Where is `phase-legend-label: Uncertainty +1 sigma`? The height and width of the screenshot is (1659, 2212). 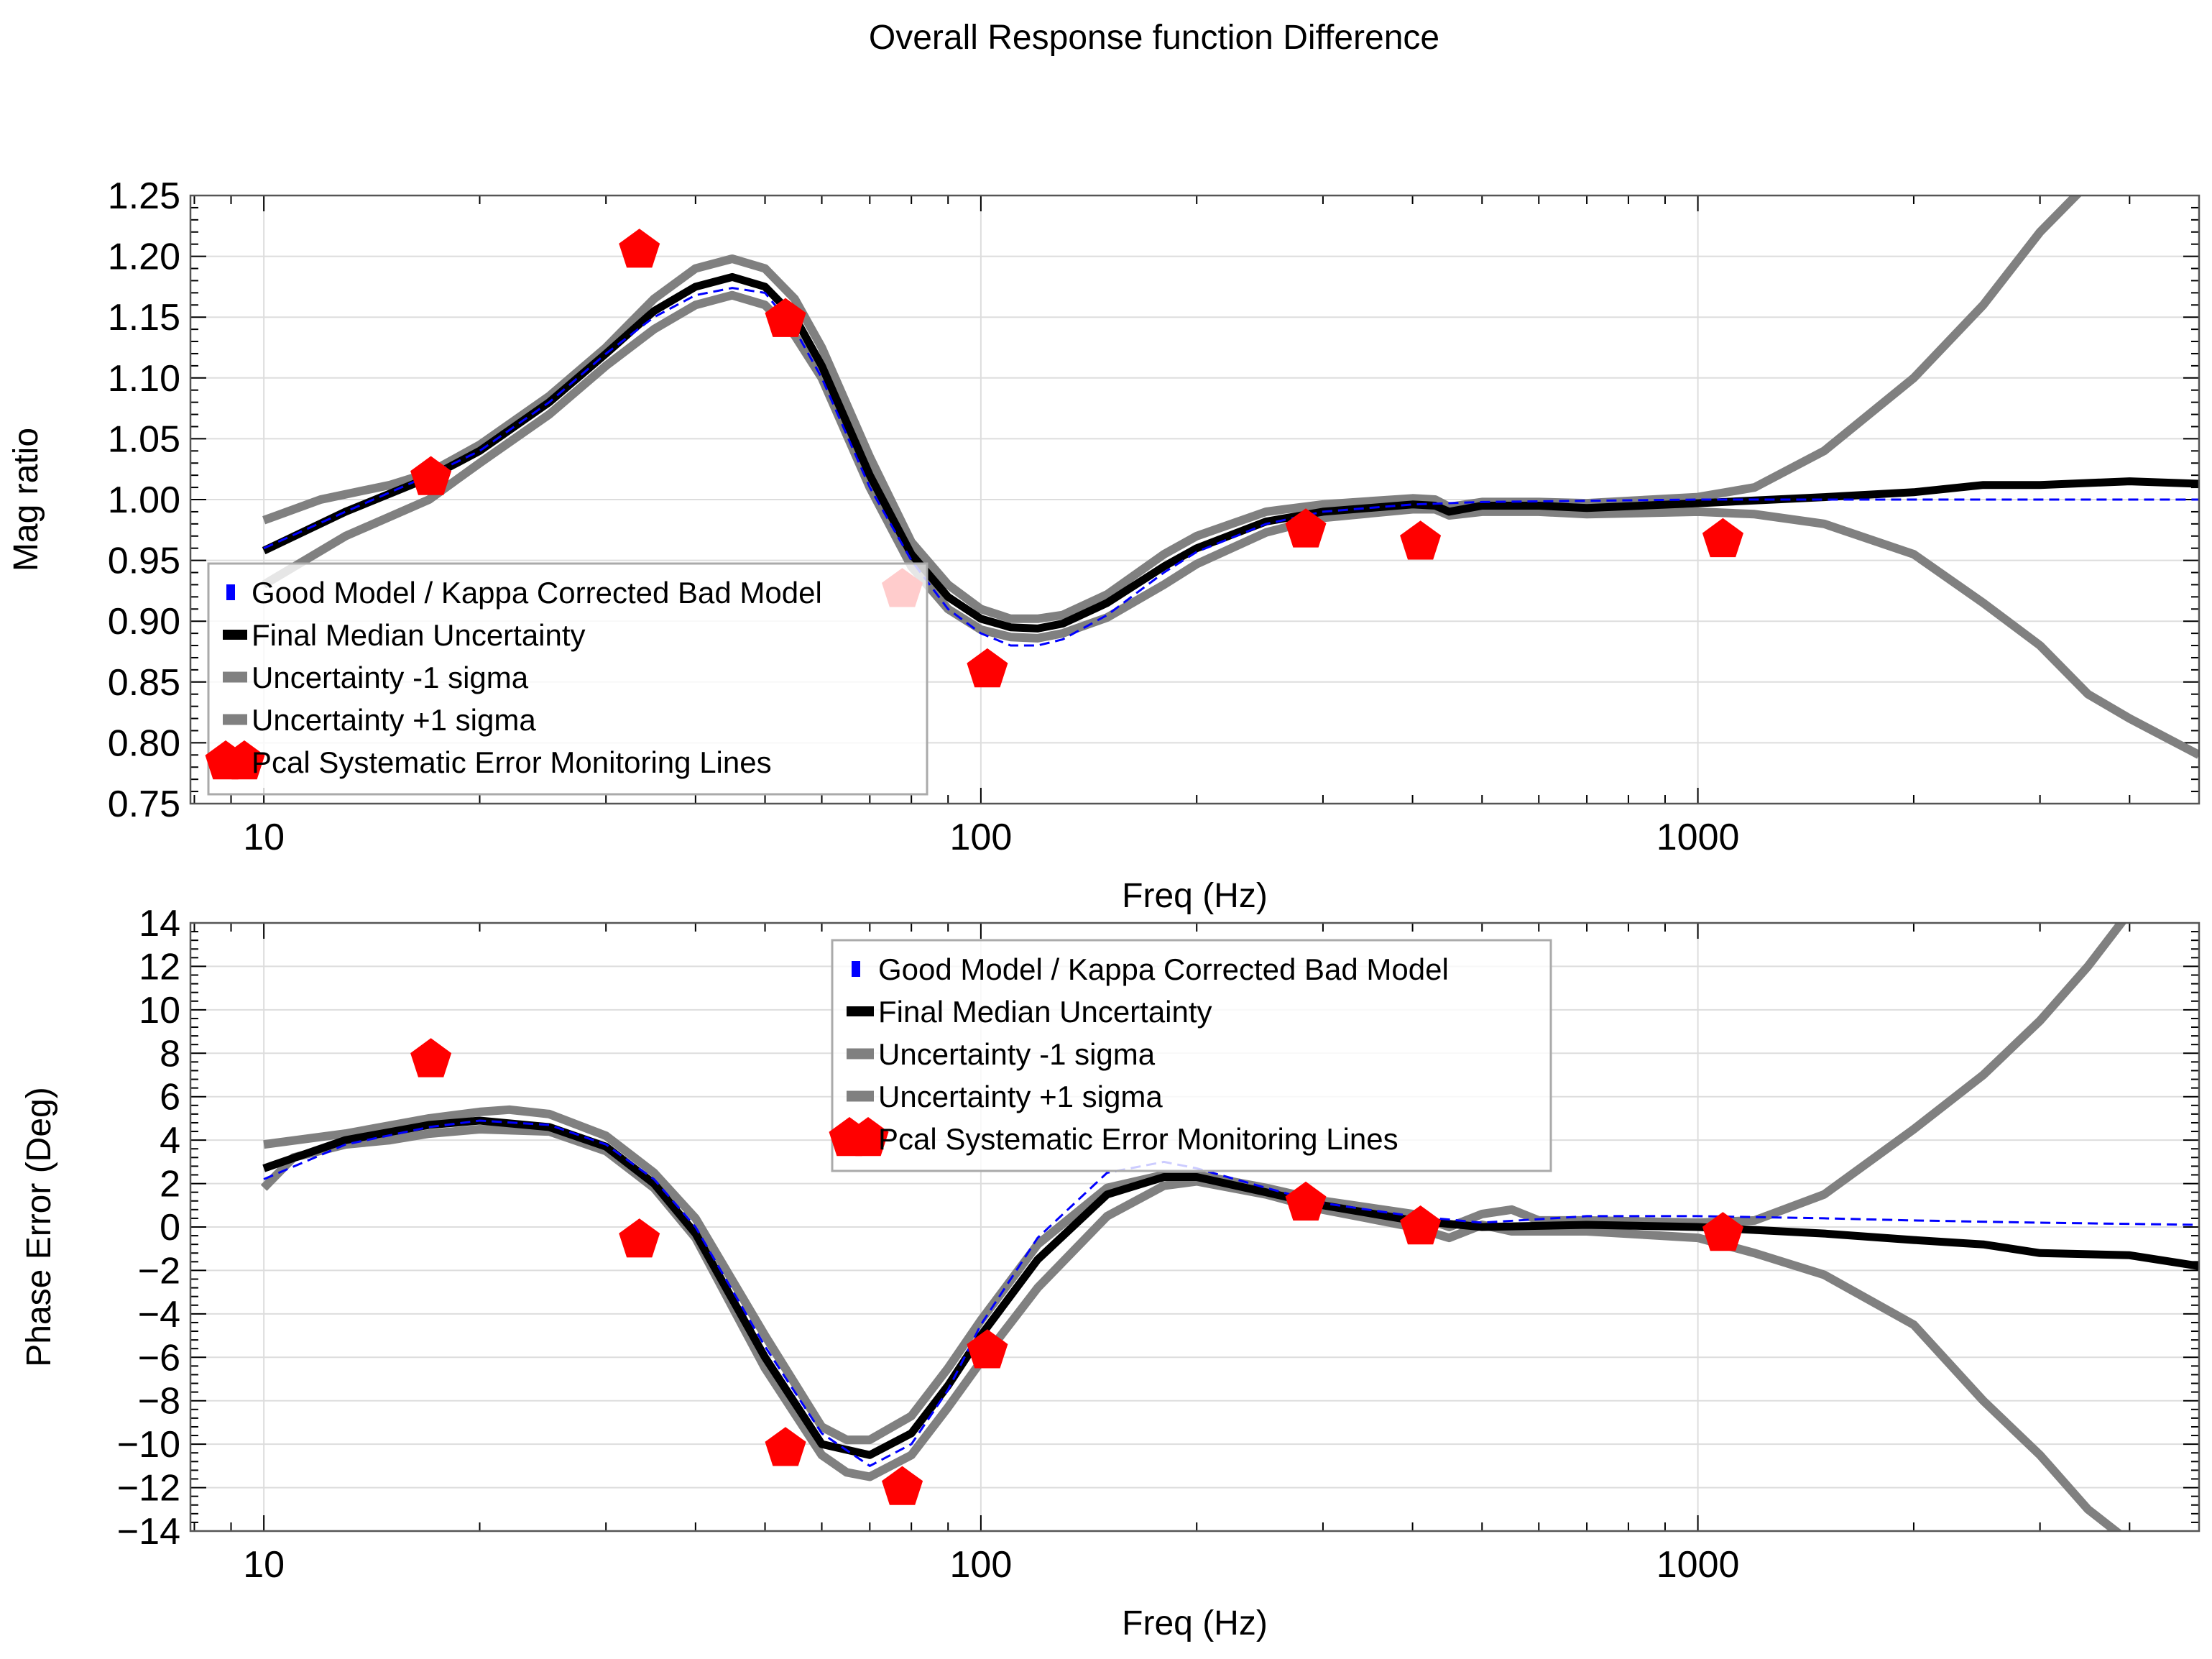 phase-legend-label: Uncertainty +1 sigma is located at coordinates (1020, 1096).